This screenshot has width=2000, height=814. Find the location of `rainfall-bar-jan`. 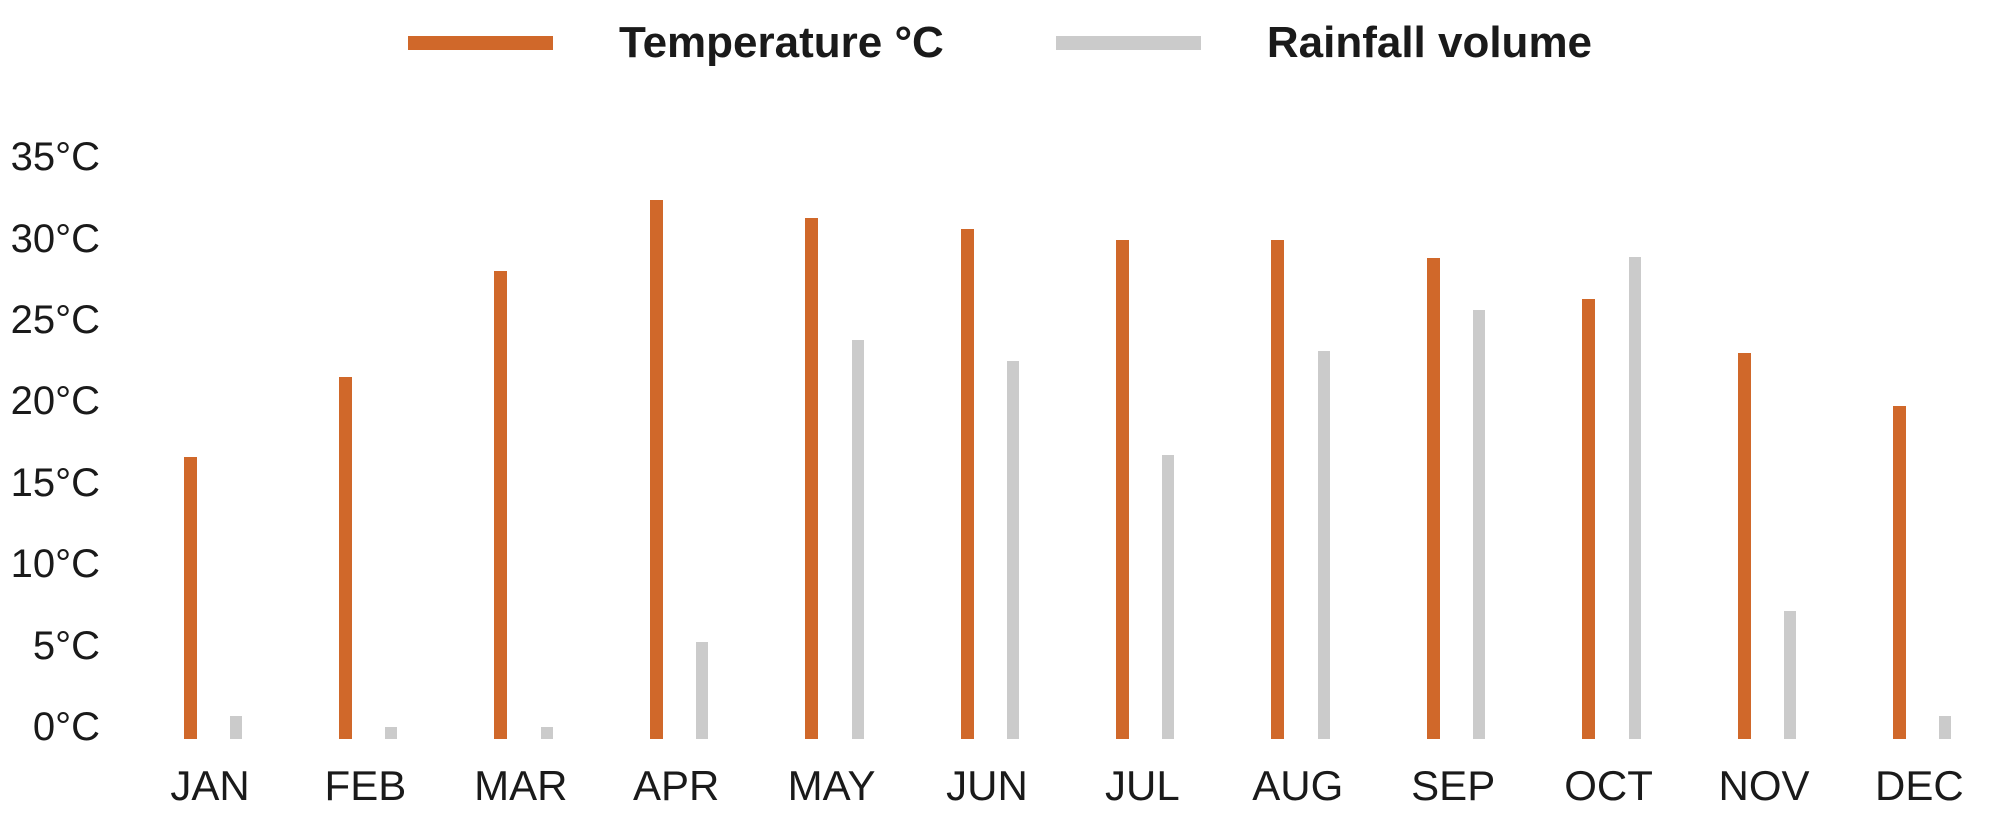

rainfall-bar-jan is located at coordinates (236, 727).